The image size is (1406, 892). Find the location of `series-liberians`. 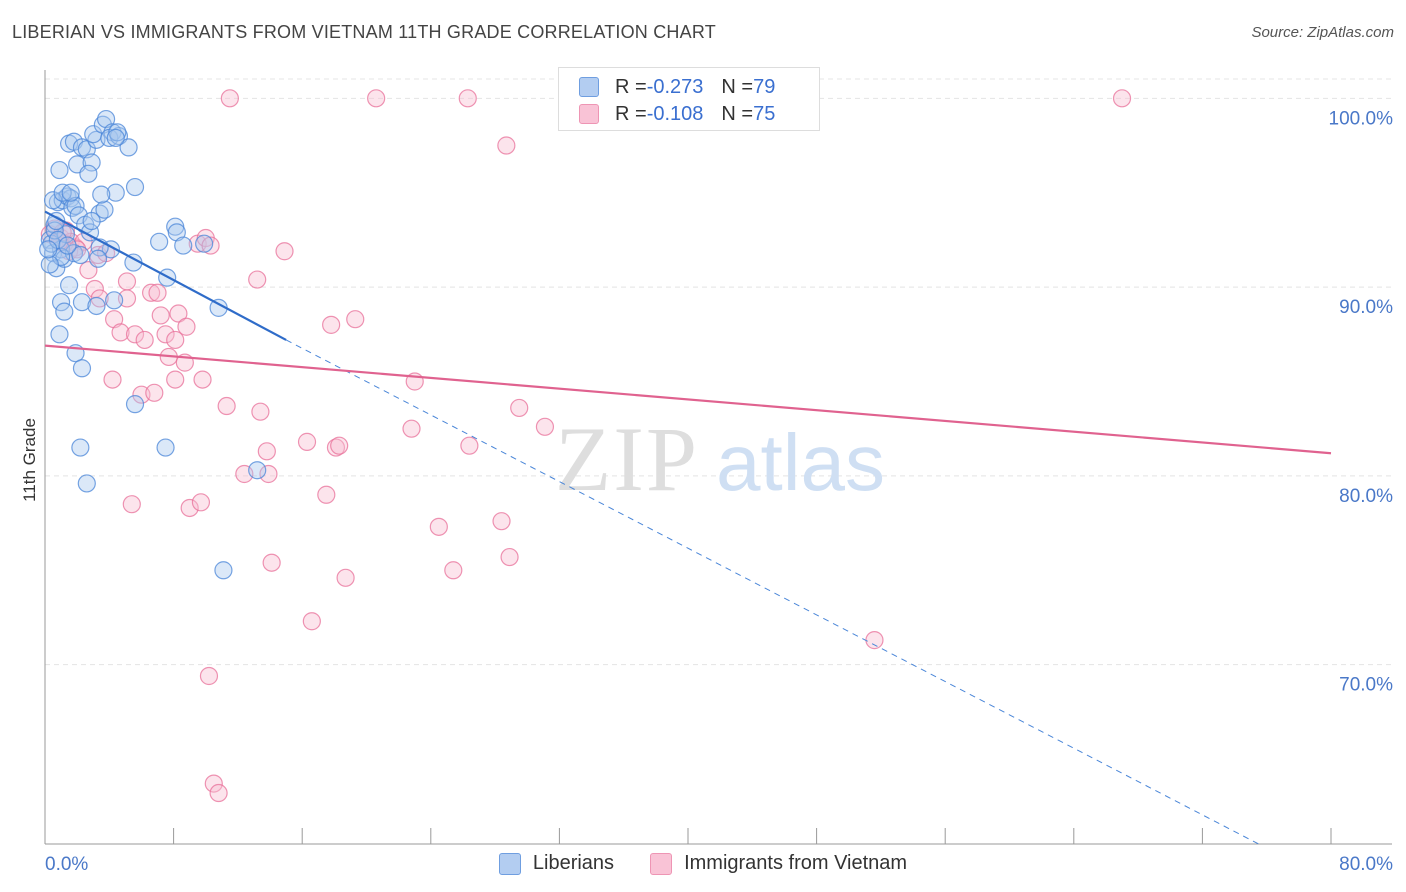

series-liberians is located at coordinates (153, 344).